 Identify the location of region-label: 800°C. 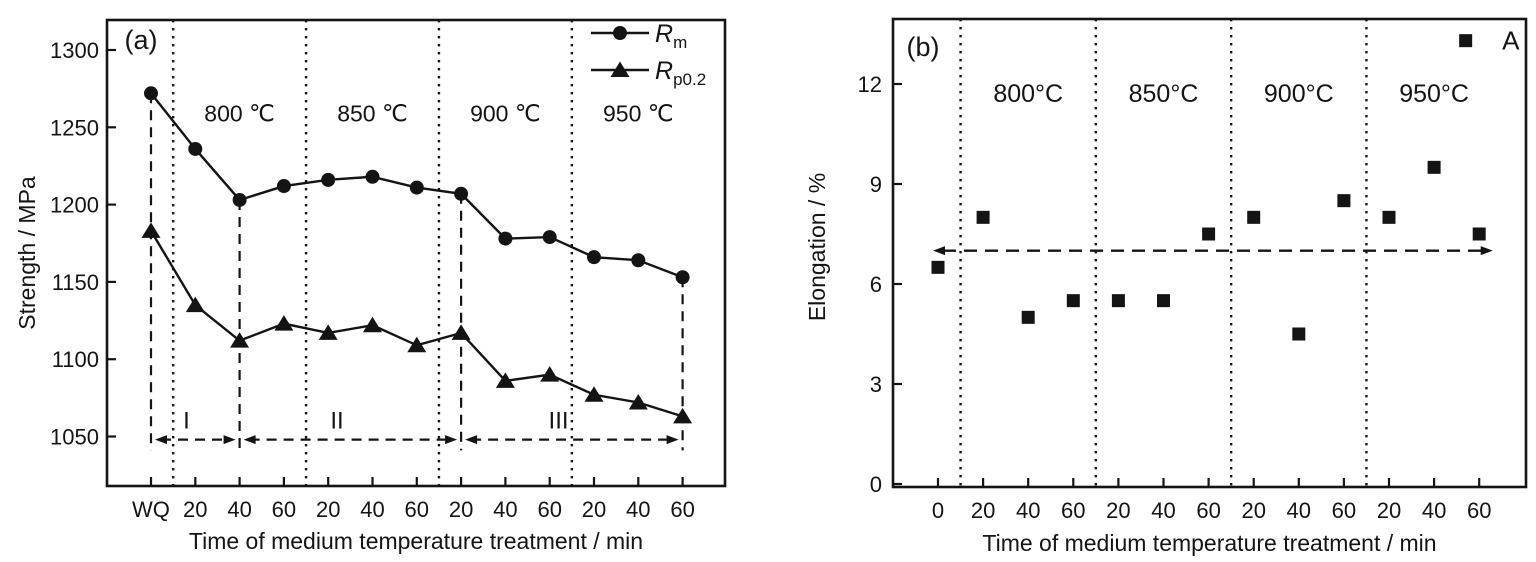
(1028, 94).